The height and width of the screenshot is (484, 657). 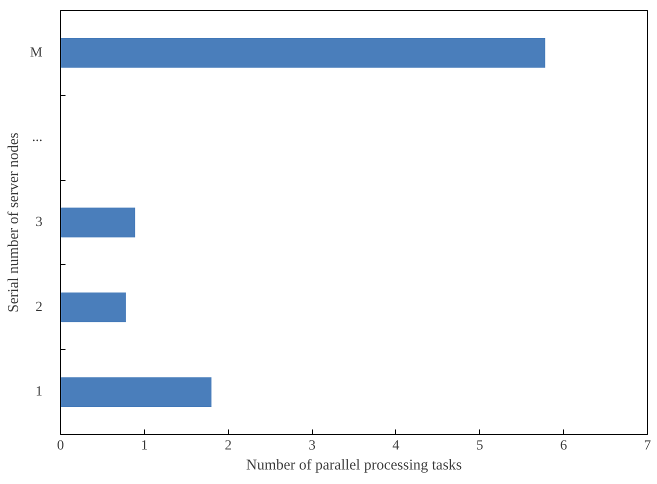 What do you see at coordinates (39, 222) in the screenshot?
I see `y-tick-label: 3` at bounding box center [39, 222].